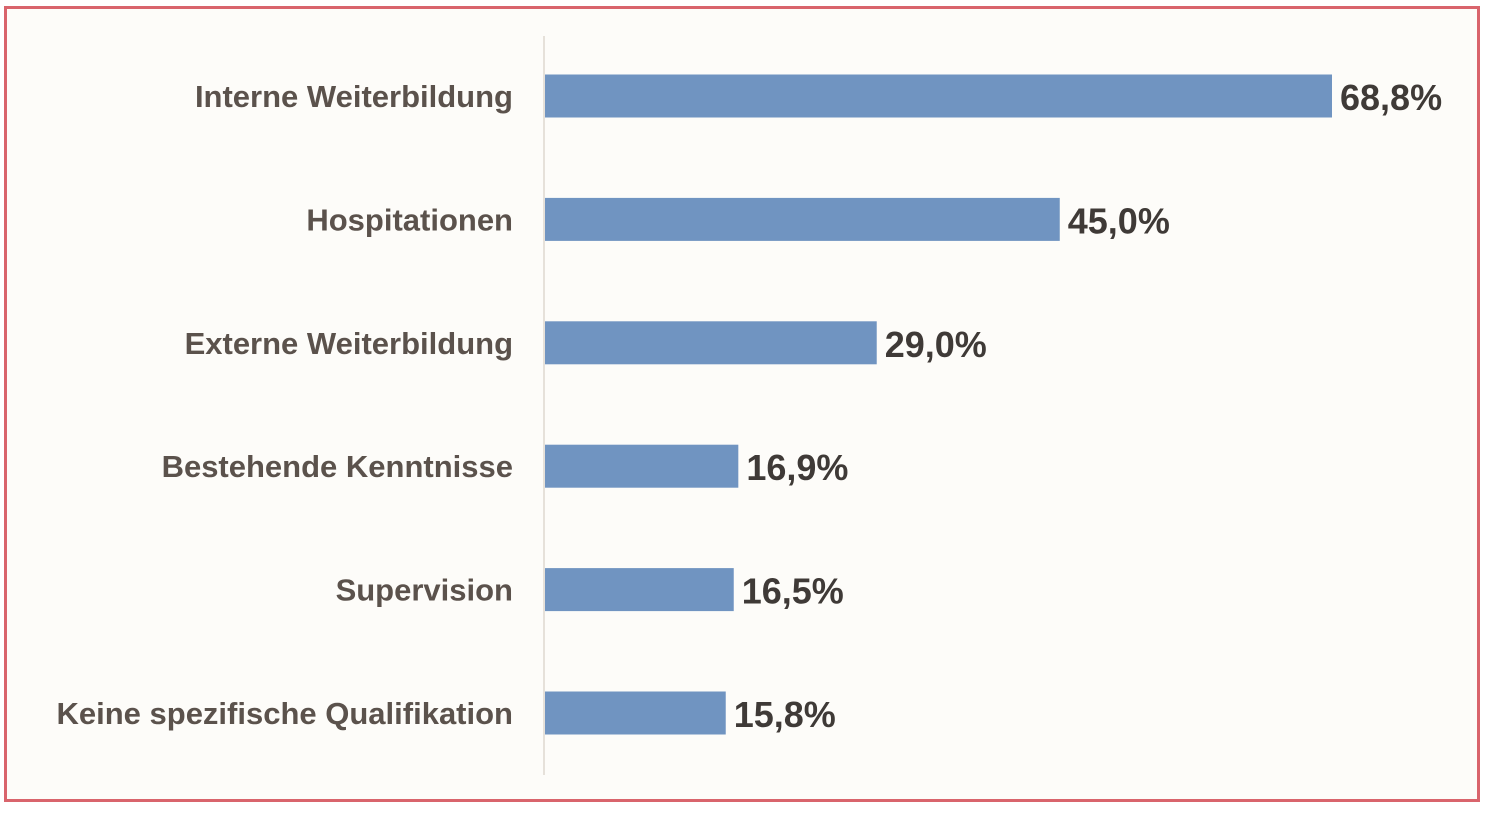 The height and width of the screenshot is (813, 1489). Describe the element at coordinates (1119, 220) in the screenshot. I see `value-label: 45,0%` at that location.